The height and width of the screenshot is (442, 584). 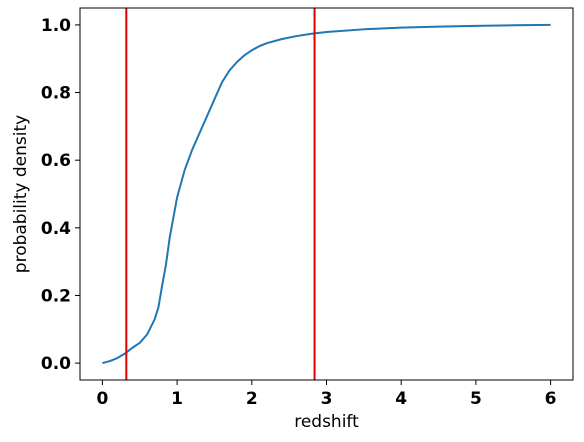 What do you see at coordinates (551, 399) in the screenshot?
I see `x-tick-label: 6` at bounding box center [551, 399].